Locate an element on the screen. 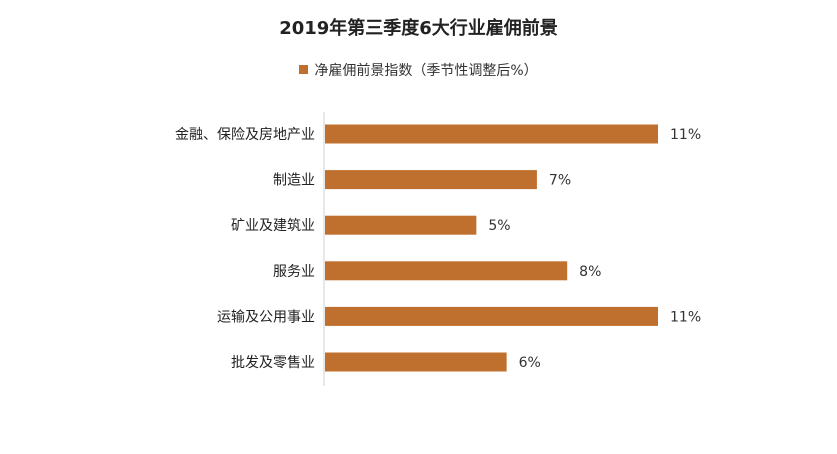 The width and height of the screenshot is (837, 454). category-label: 制造业 is located at coordinates (294, 181).